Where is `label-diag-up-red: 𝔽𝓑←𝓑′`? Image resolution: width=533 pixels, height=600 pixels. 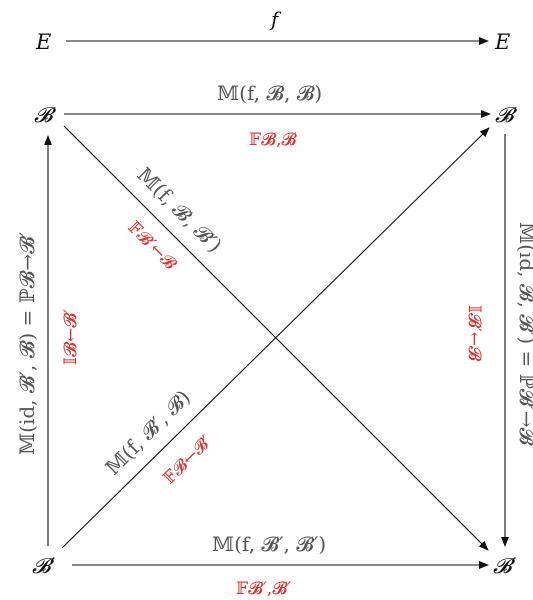 label-diag-up-red: 𝔽𝓑←𝓑′ is located at coordinates (187, 460).